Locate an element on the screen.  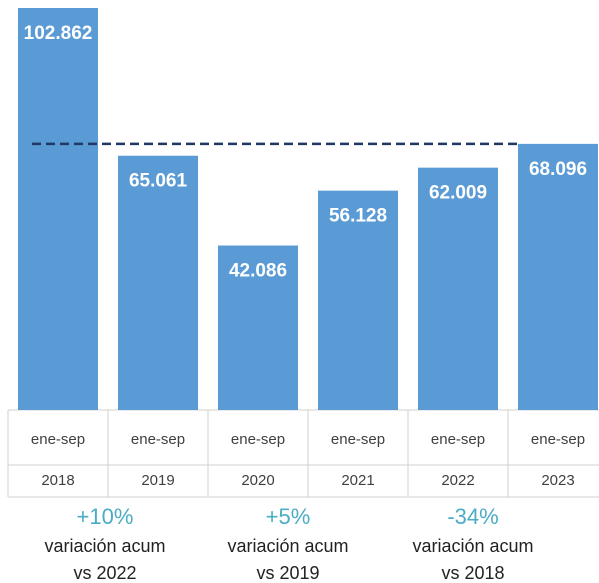
x-tick-label: 2018 is located at coordinates (57, 480).